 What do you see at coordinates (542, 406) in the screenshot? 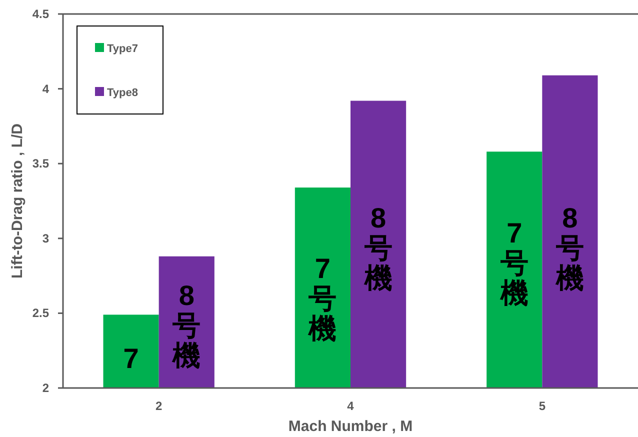
I see `x-tick-label: 5` at bounding box center [542, 406].